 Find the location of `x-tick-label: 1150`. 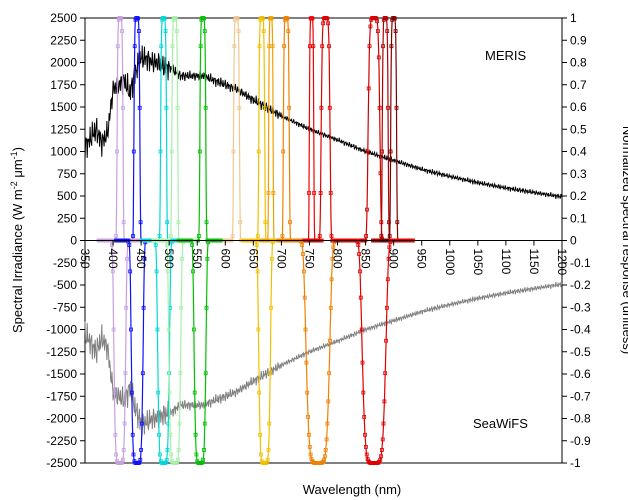

x-tick-label: 1150 is located at coordinates (534, 262).